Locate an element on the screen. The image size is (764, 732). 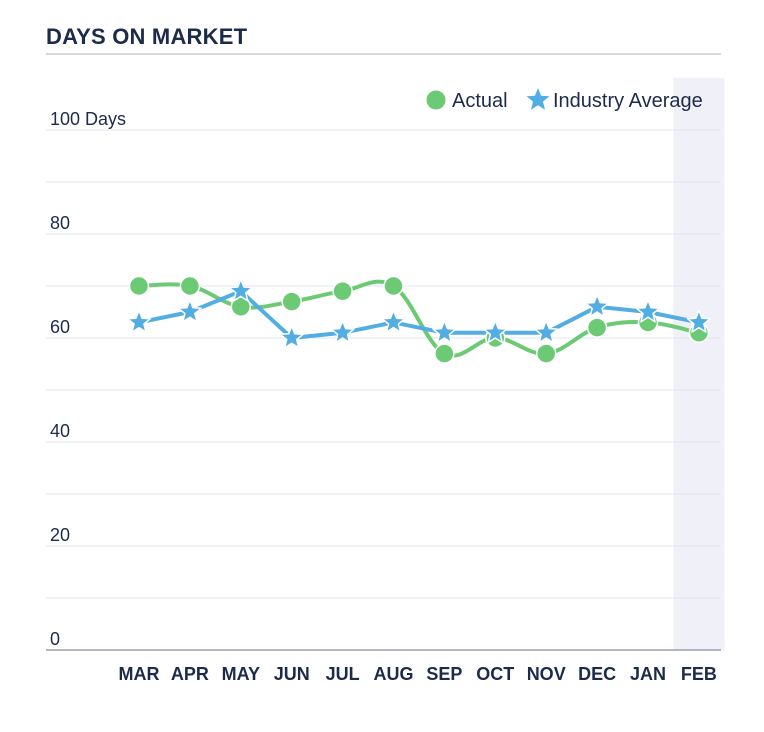
x-tick-label: AUG is located at coordinates (394, 674).